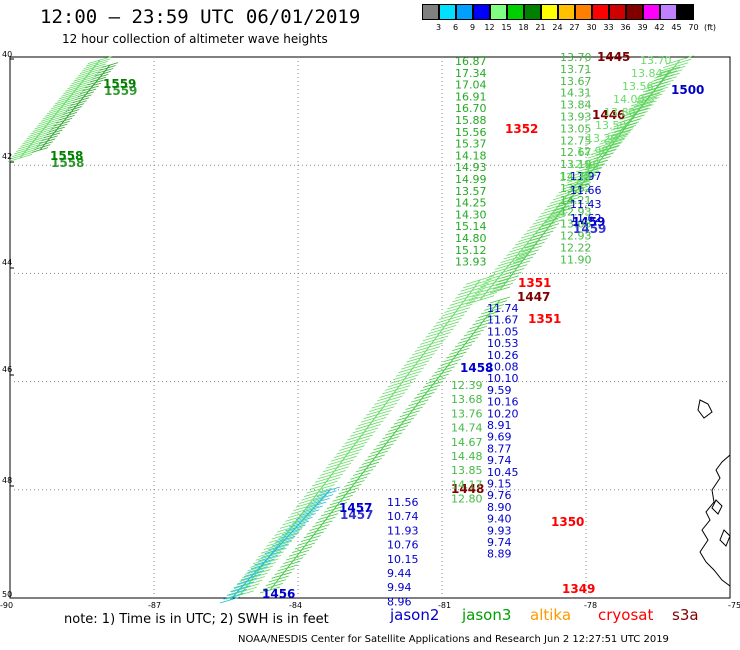 Image resolution: width=740 pixels, height=650 pixels. Describe the element at coordinates (613, 57) in the screenshot. I see `time-label: 1445` at that location.